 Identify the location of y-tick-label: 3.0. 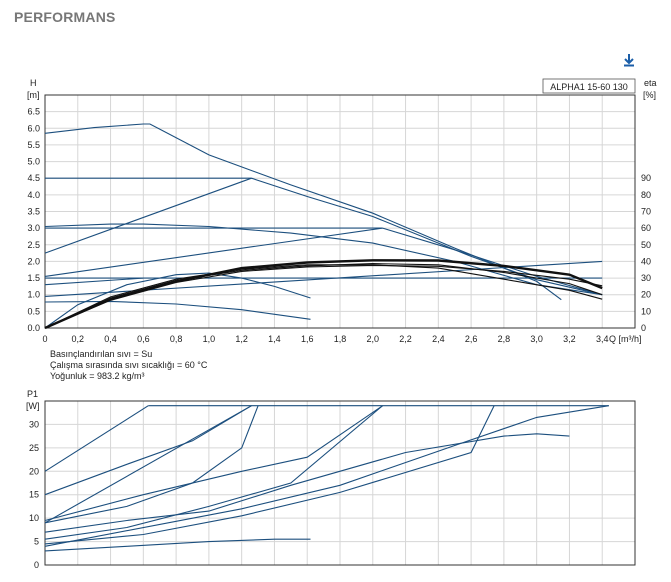
(33, 228).